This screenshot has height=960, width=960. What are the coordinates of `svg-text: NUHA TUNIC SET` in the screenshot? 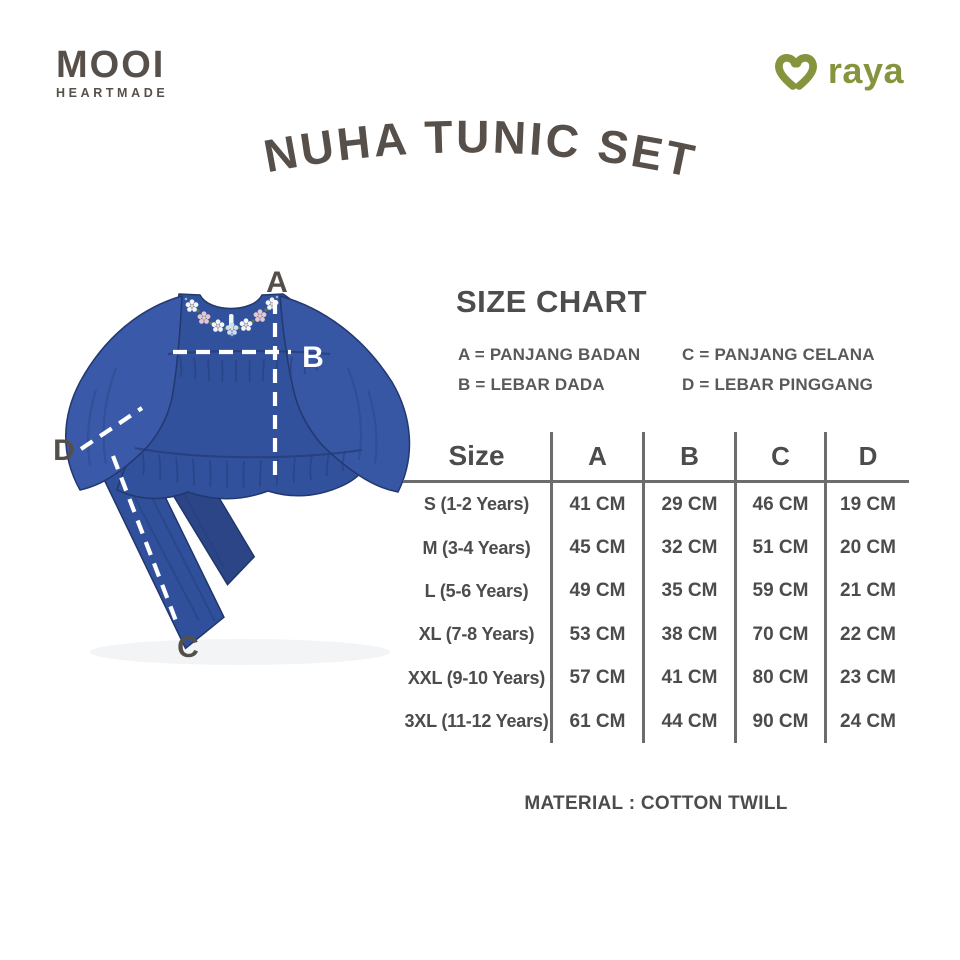 It's located at (481, 148).